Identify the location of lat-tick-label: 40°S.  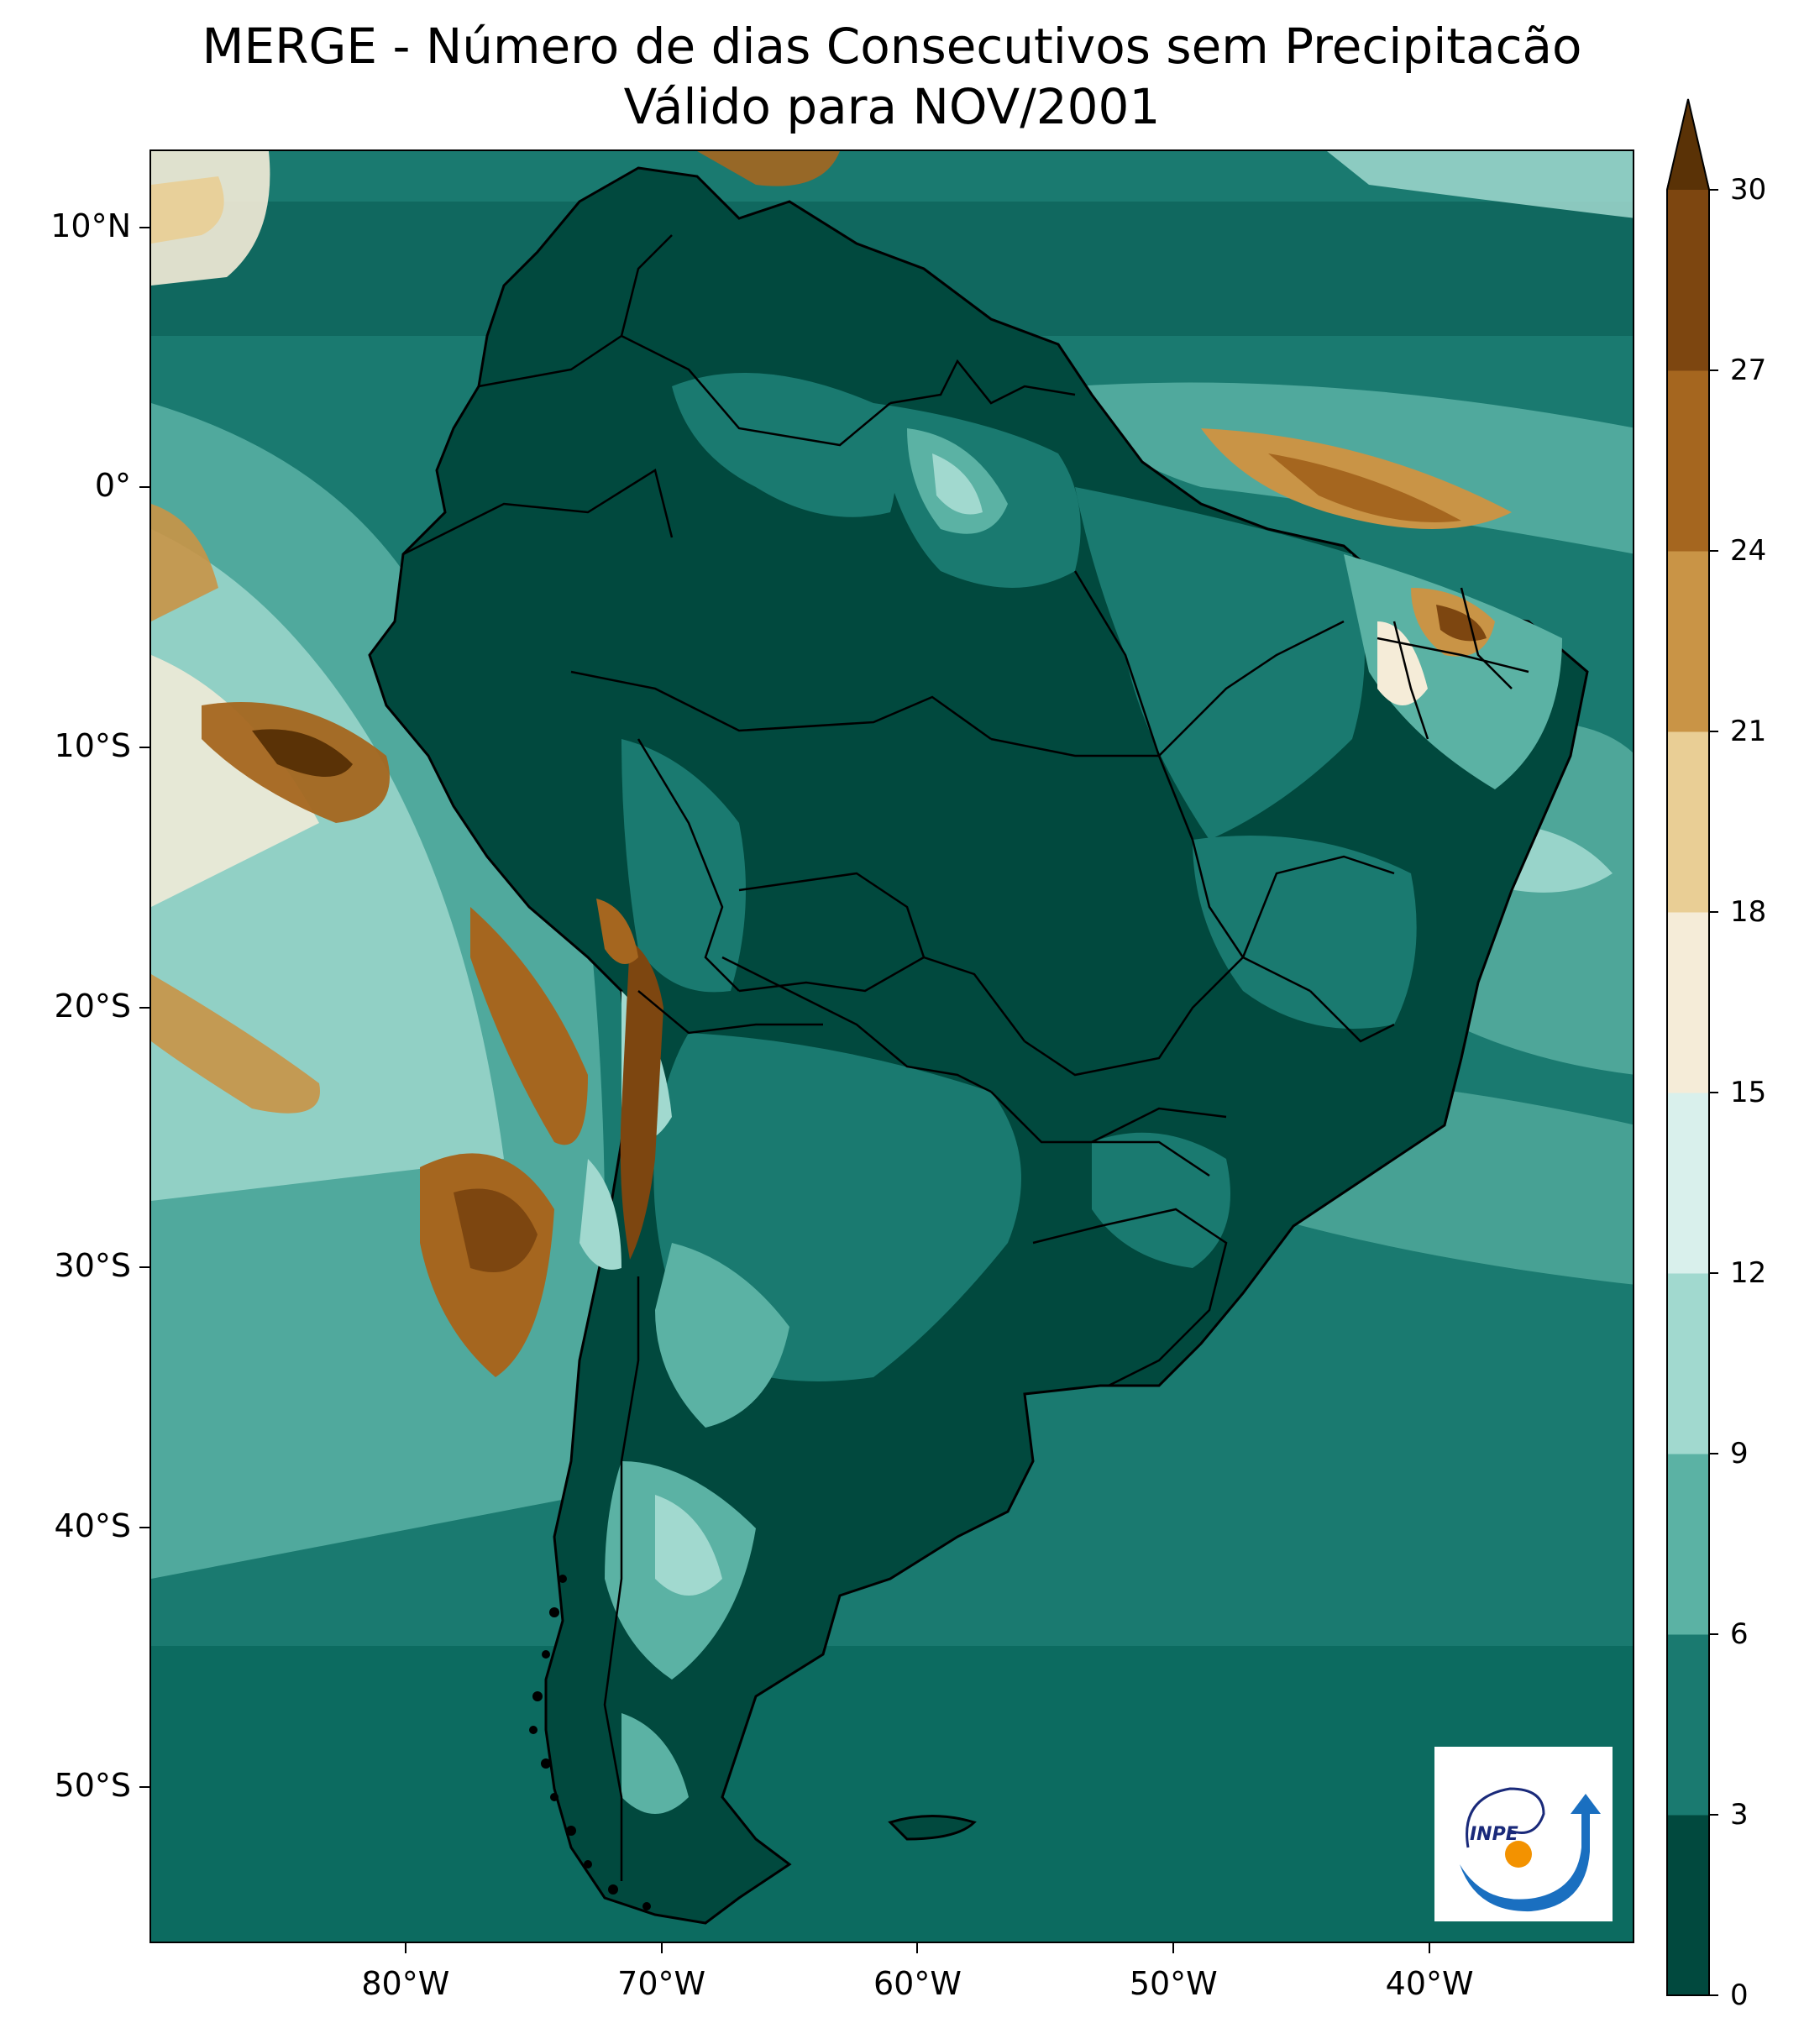
(92, 1525).